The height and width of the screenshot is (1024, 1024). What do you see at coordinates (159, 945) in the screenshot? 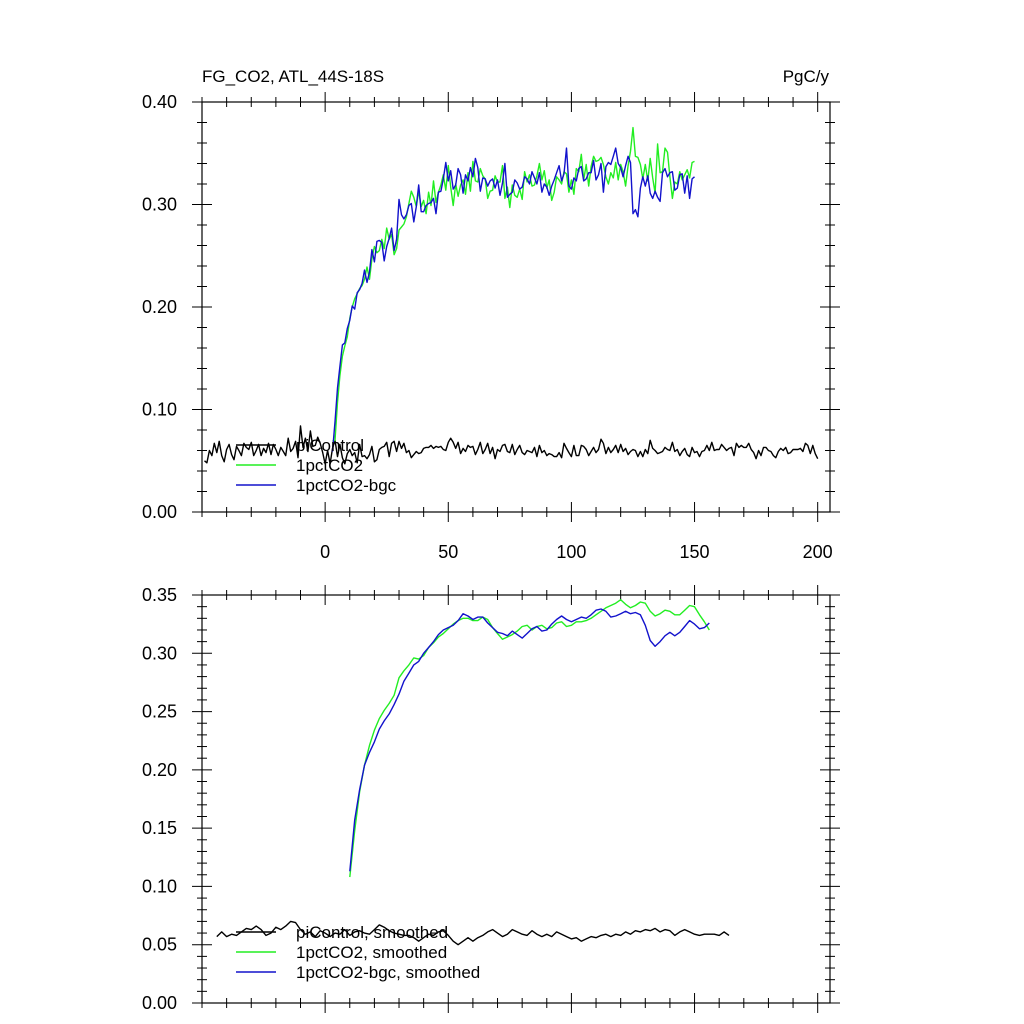
I see `y-tick-label: 0.05` at bounding box center [159, 945].